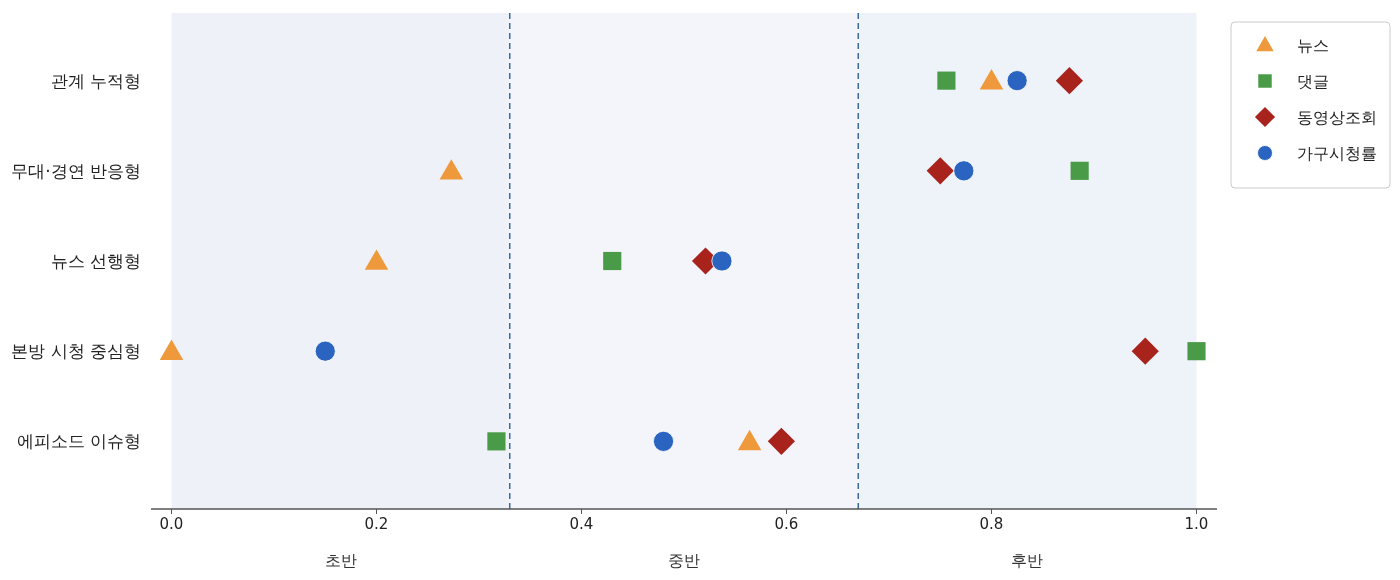 Image resolution: width=1400 pixels, height=580 pixels. I want to click on y-tick-label: 에피소드 이슈형, so click(78, 441).